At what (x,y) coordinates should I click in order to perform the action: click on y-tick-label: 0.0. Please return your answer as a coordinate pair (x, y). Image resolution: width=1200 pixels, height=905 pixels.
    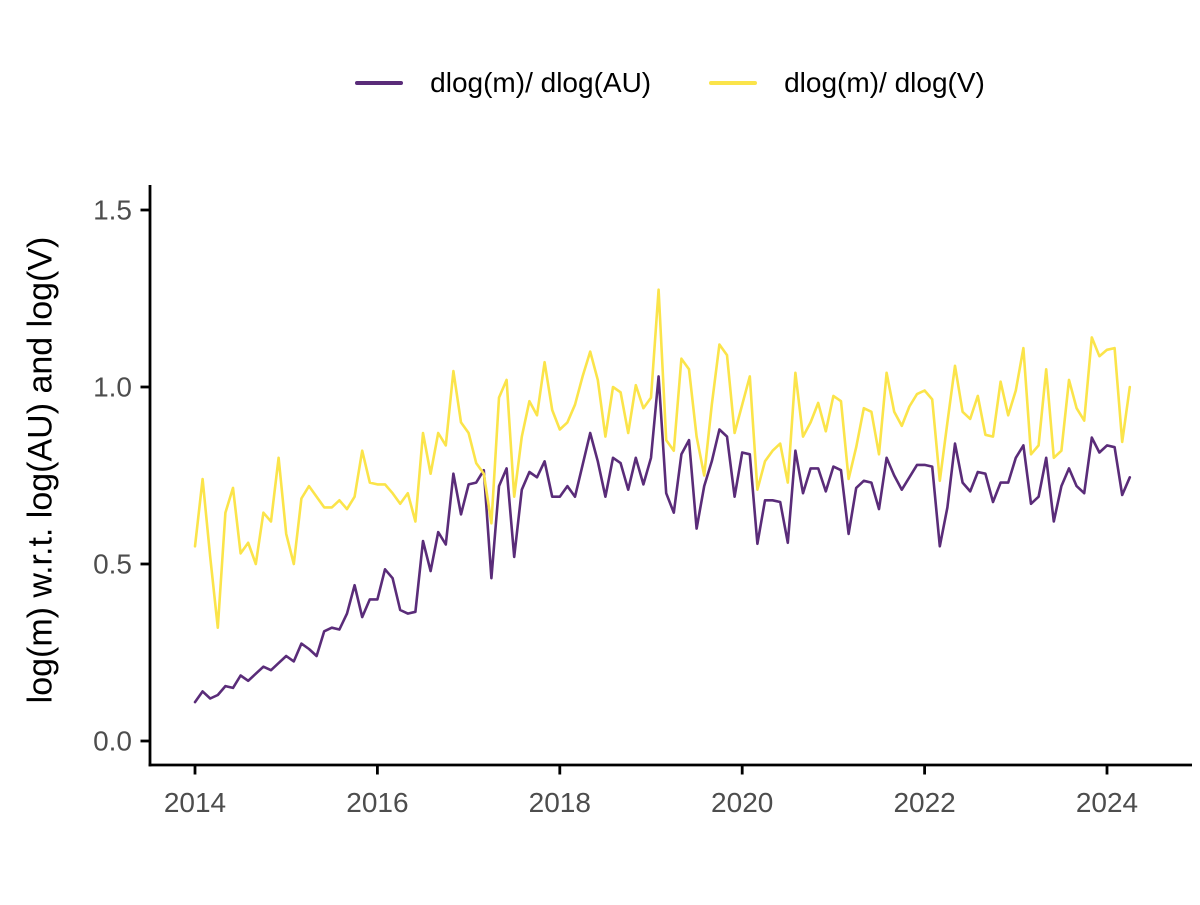
    Looking at the image, I should click on (112, 741).